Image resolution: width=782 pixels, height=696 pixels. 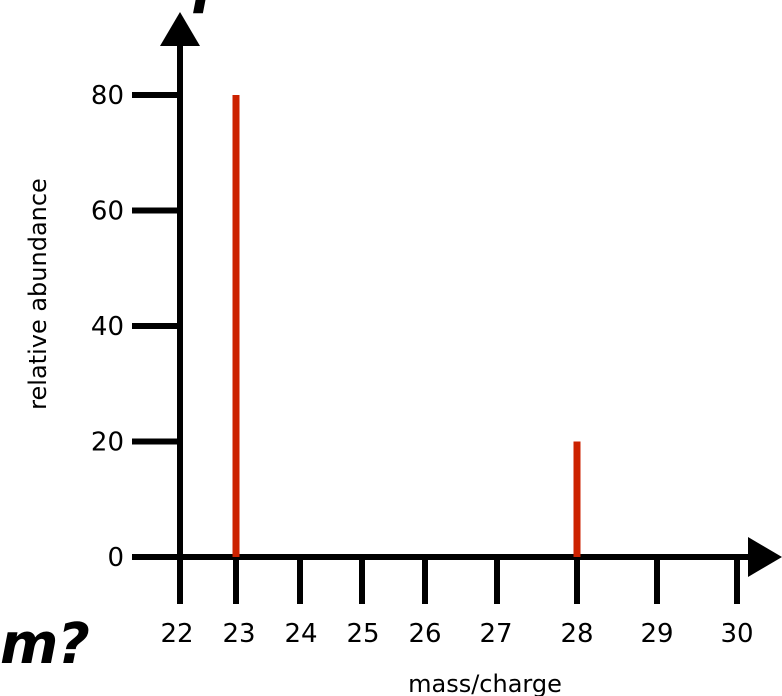 I want to click on x-axis-title: mass/charge, so click(x=485, y=683).